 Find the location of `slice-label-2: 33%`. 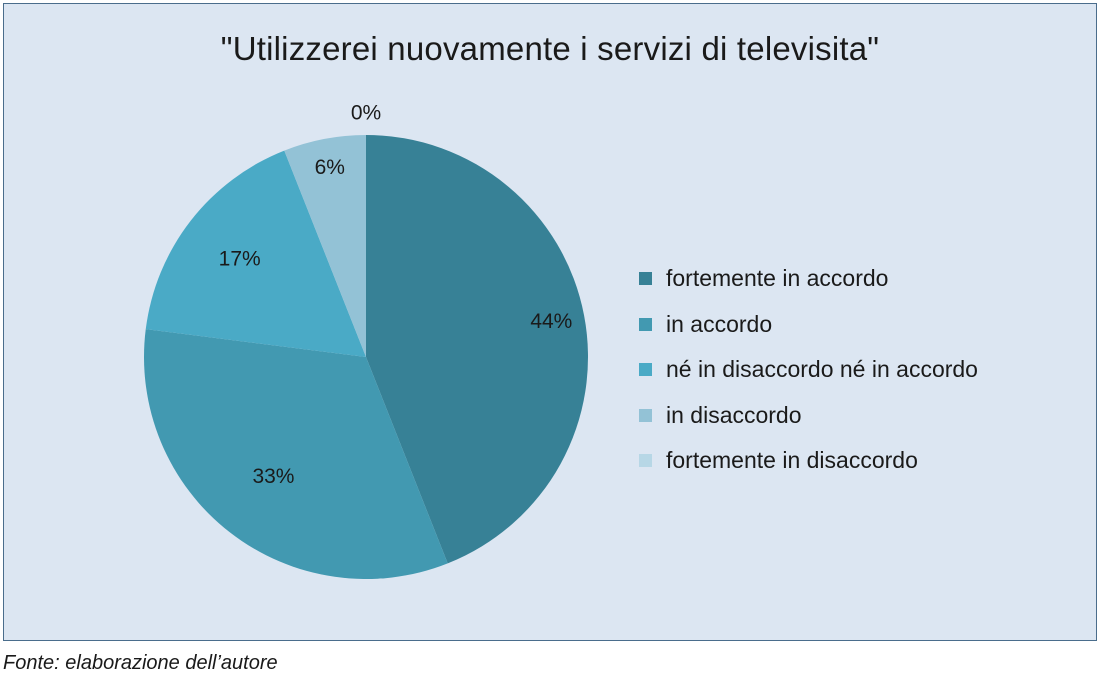

slice-label-2: 33% is located at coordinates (273, 476).